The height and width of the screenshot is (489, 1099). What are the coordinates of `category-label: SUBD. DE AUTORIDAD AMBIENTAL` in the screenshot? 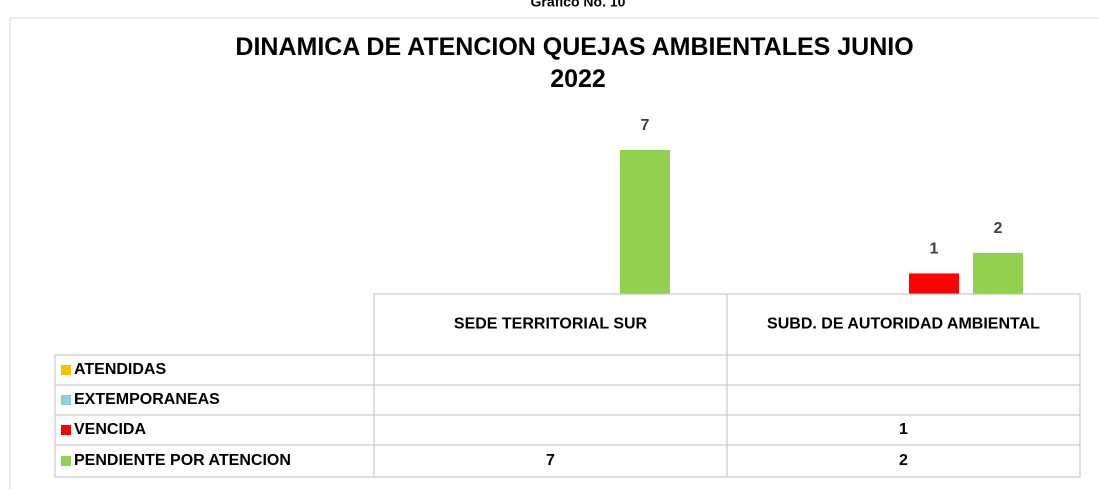 It's located at (903, 324).